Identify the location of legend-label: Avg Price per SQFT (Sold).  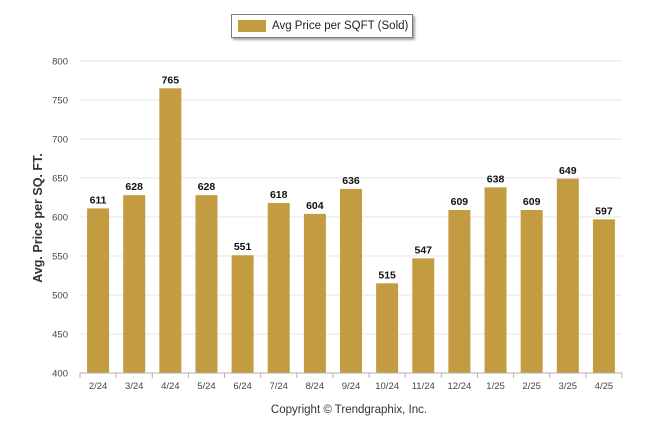
(340, 26).